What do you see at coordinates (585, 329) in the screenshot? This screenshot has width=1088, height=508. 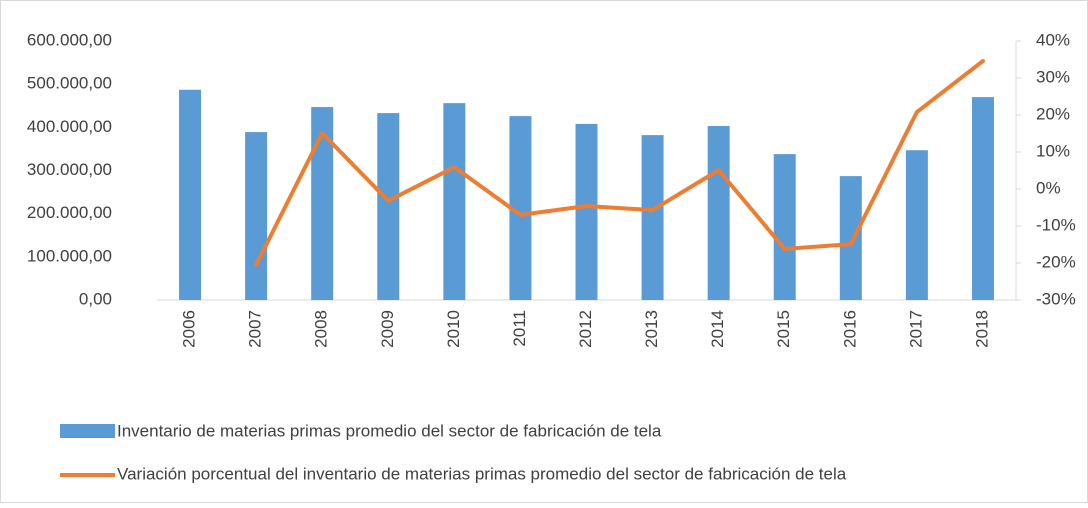 I see `x-tick-label: 2012` at bounding box center [585, 329].